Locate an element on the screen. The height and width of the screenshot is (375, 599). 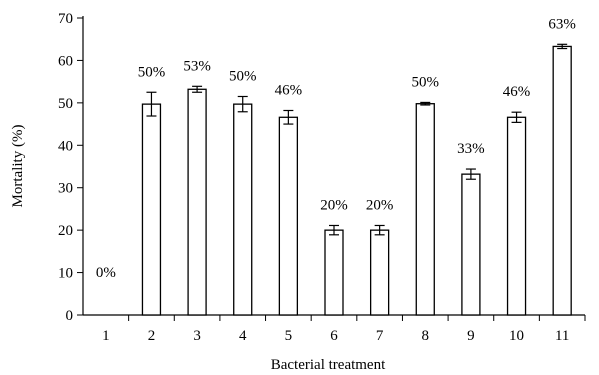
x-axis-title: Bacterial treatment is located at coordinates (328, 365).